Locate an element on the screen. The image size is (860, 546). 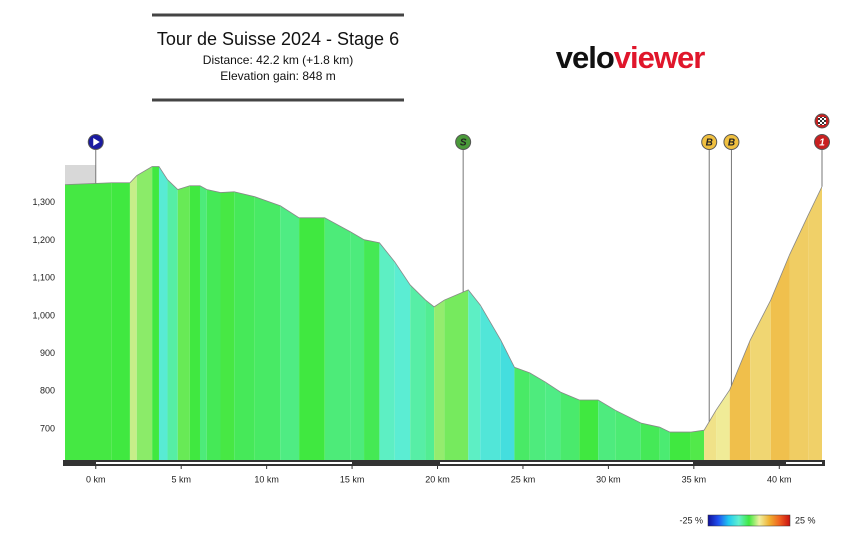
logo-part: velo is located at coordinates (585, 57).